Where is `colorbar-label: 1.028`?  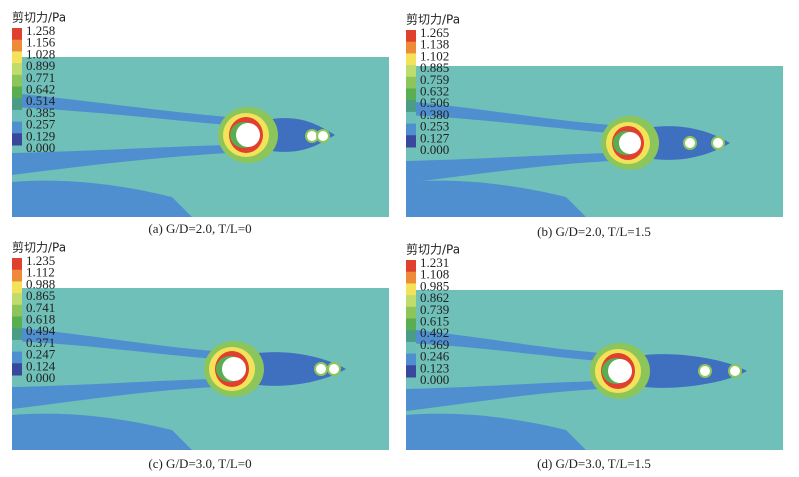 colorbar-label: 1.028 is located at coordinates (40, 53).